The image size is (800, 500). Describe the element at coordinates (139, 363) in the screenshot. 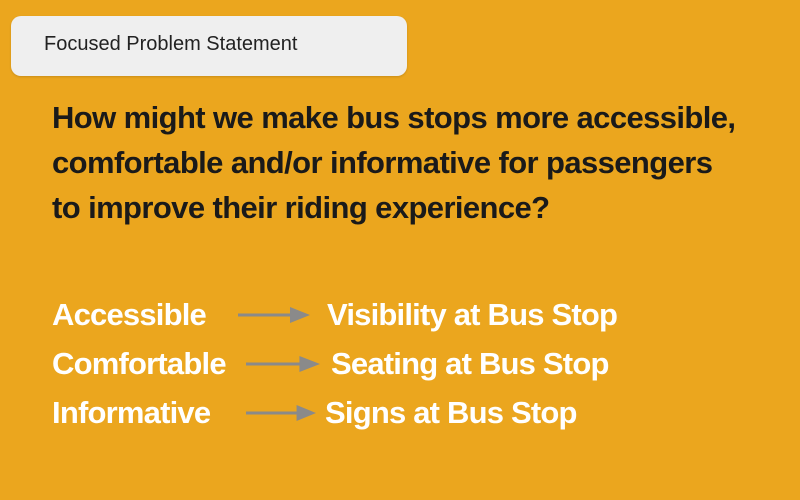

I see `term-label: Comfortable` at that location.